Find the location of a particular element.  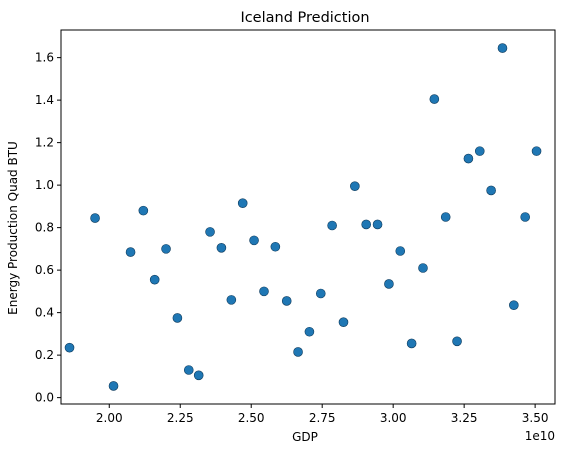

x-tick-label: 2.75 is located at coordinates (322, 418).